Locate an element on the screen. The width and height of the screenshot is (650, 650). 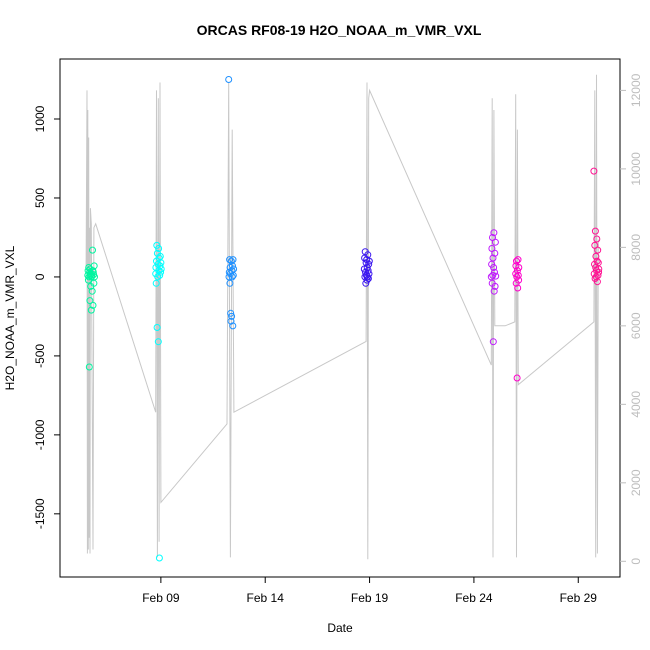
y-tick-label: -1500 is located at coordinates (40, 513).